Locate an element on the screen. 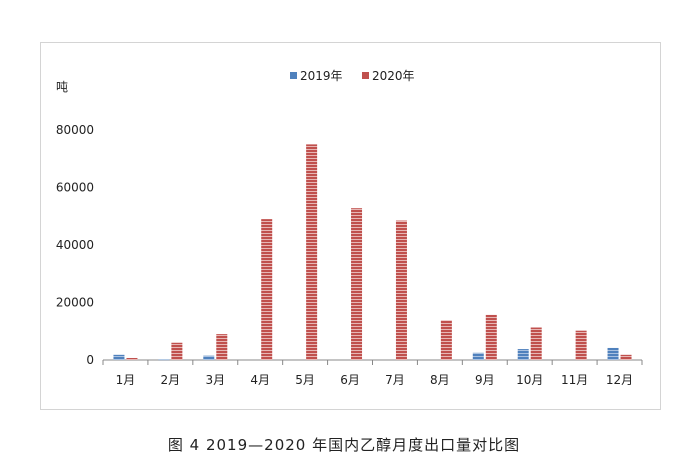  bar-2020年-7月 is located at coordinates (401, 290).